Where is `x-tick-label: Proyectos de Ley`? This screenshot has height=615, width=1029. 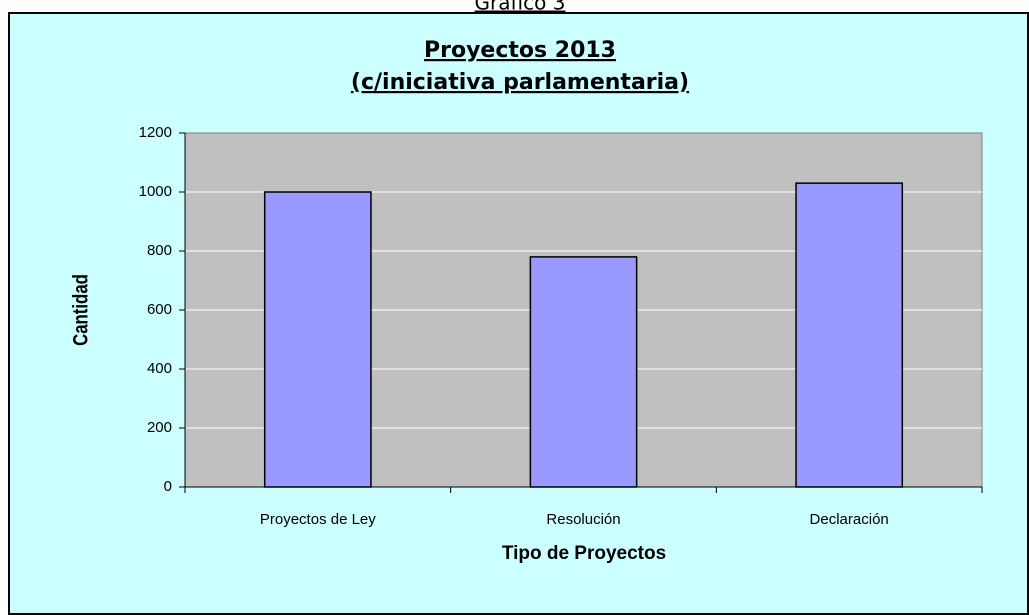 x-tick-label: Proyectos de Ley is located at coordinates (318, 519).